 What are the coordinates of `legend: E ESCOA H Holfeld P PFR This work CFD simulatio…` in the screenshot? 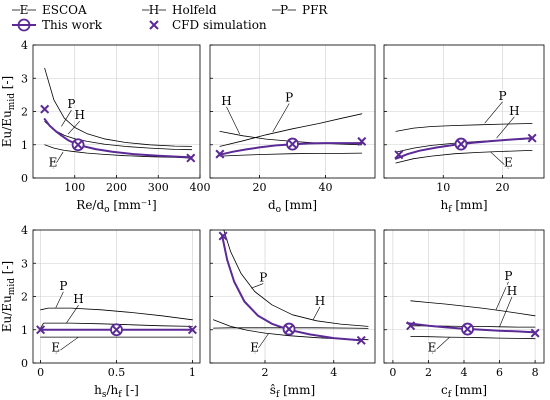 It's located at (170, 17).